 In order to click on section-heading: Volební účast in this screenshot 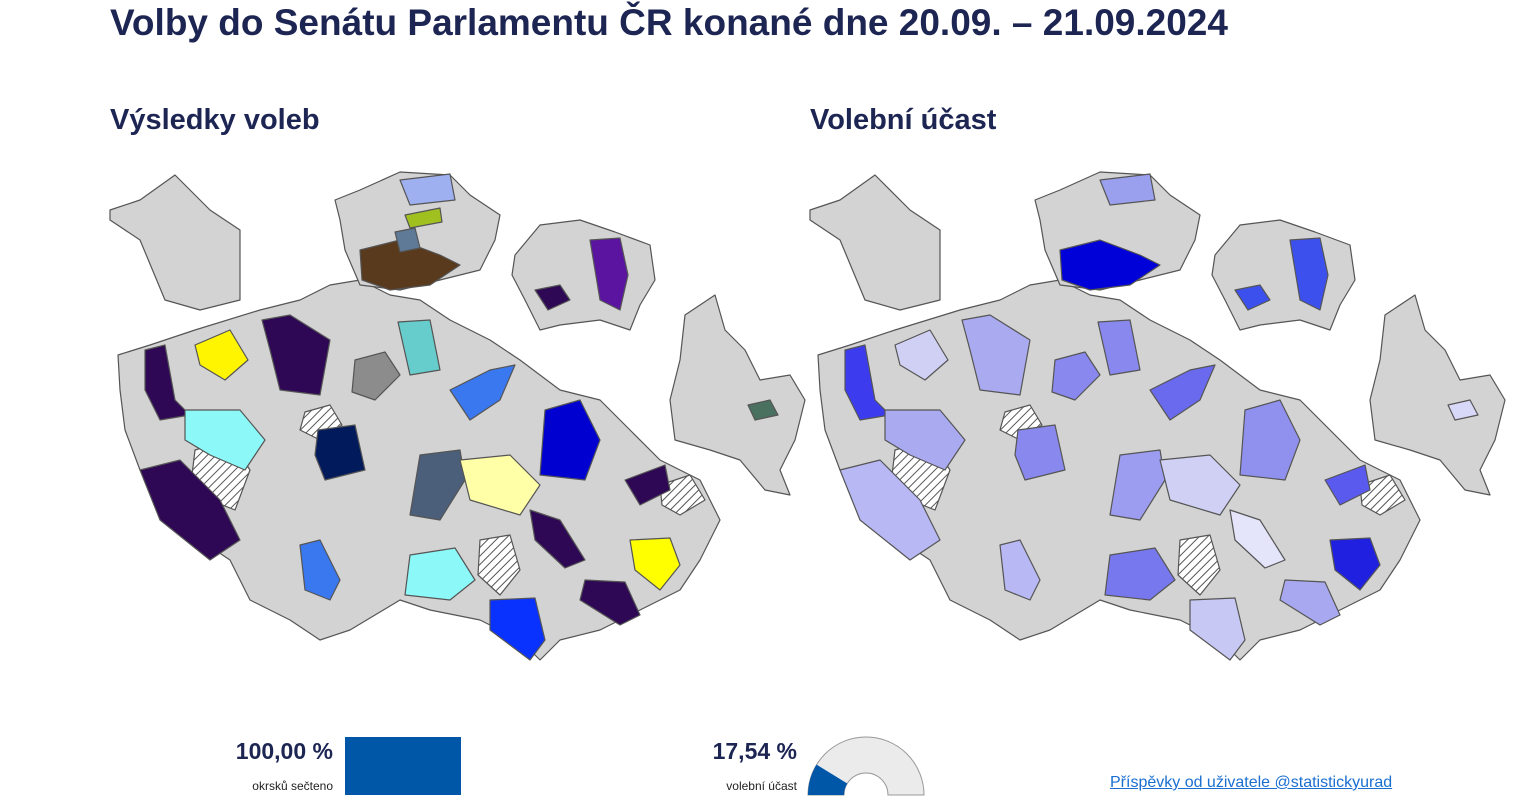, I will do `click(903, 120)`.